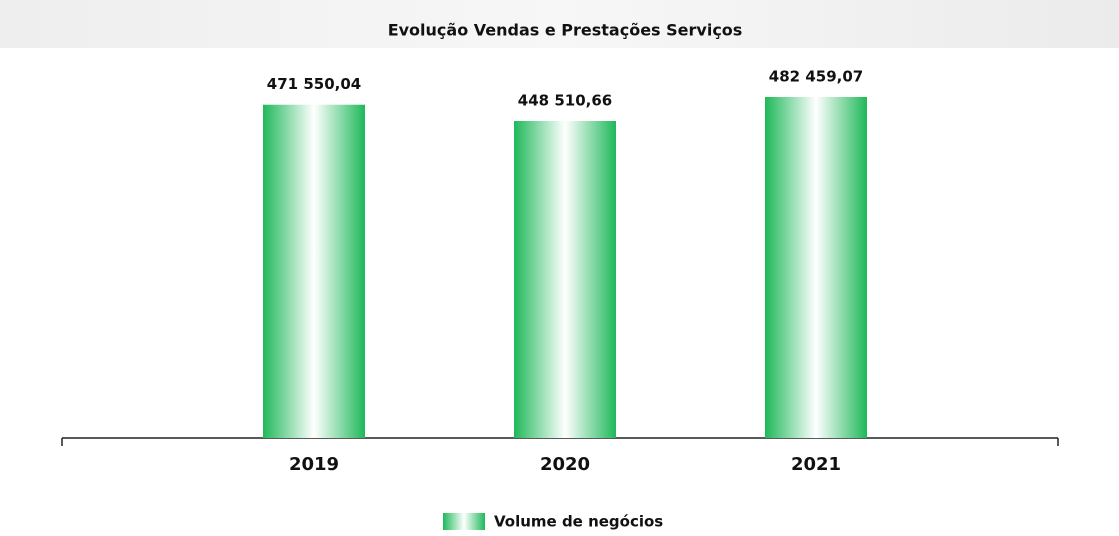 The image size is (1119, 536). Describe the element at coordinates (816, 464) in the screenshot. I see `x-tick-label: 2021` at that location.